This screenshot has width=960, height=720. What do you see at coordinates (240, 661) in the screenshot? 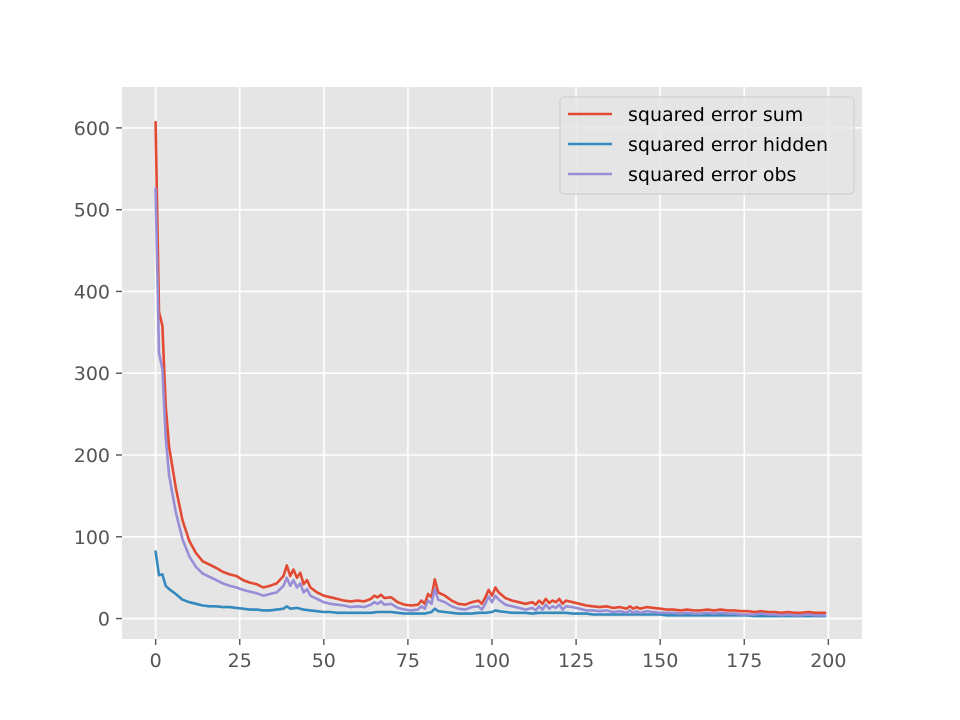
I see `x-tick-label: 25` at bounding box center [240, 661].